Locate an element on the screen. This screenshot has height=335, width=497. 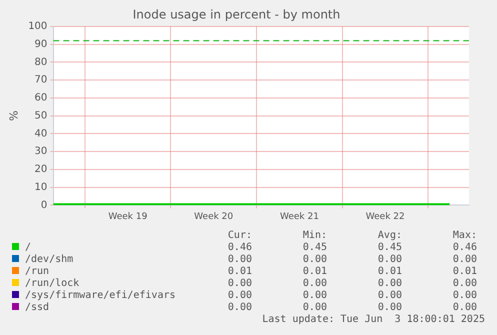
y-tick-label: 100 is located at coordinates (38, 26).